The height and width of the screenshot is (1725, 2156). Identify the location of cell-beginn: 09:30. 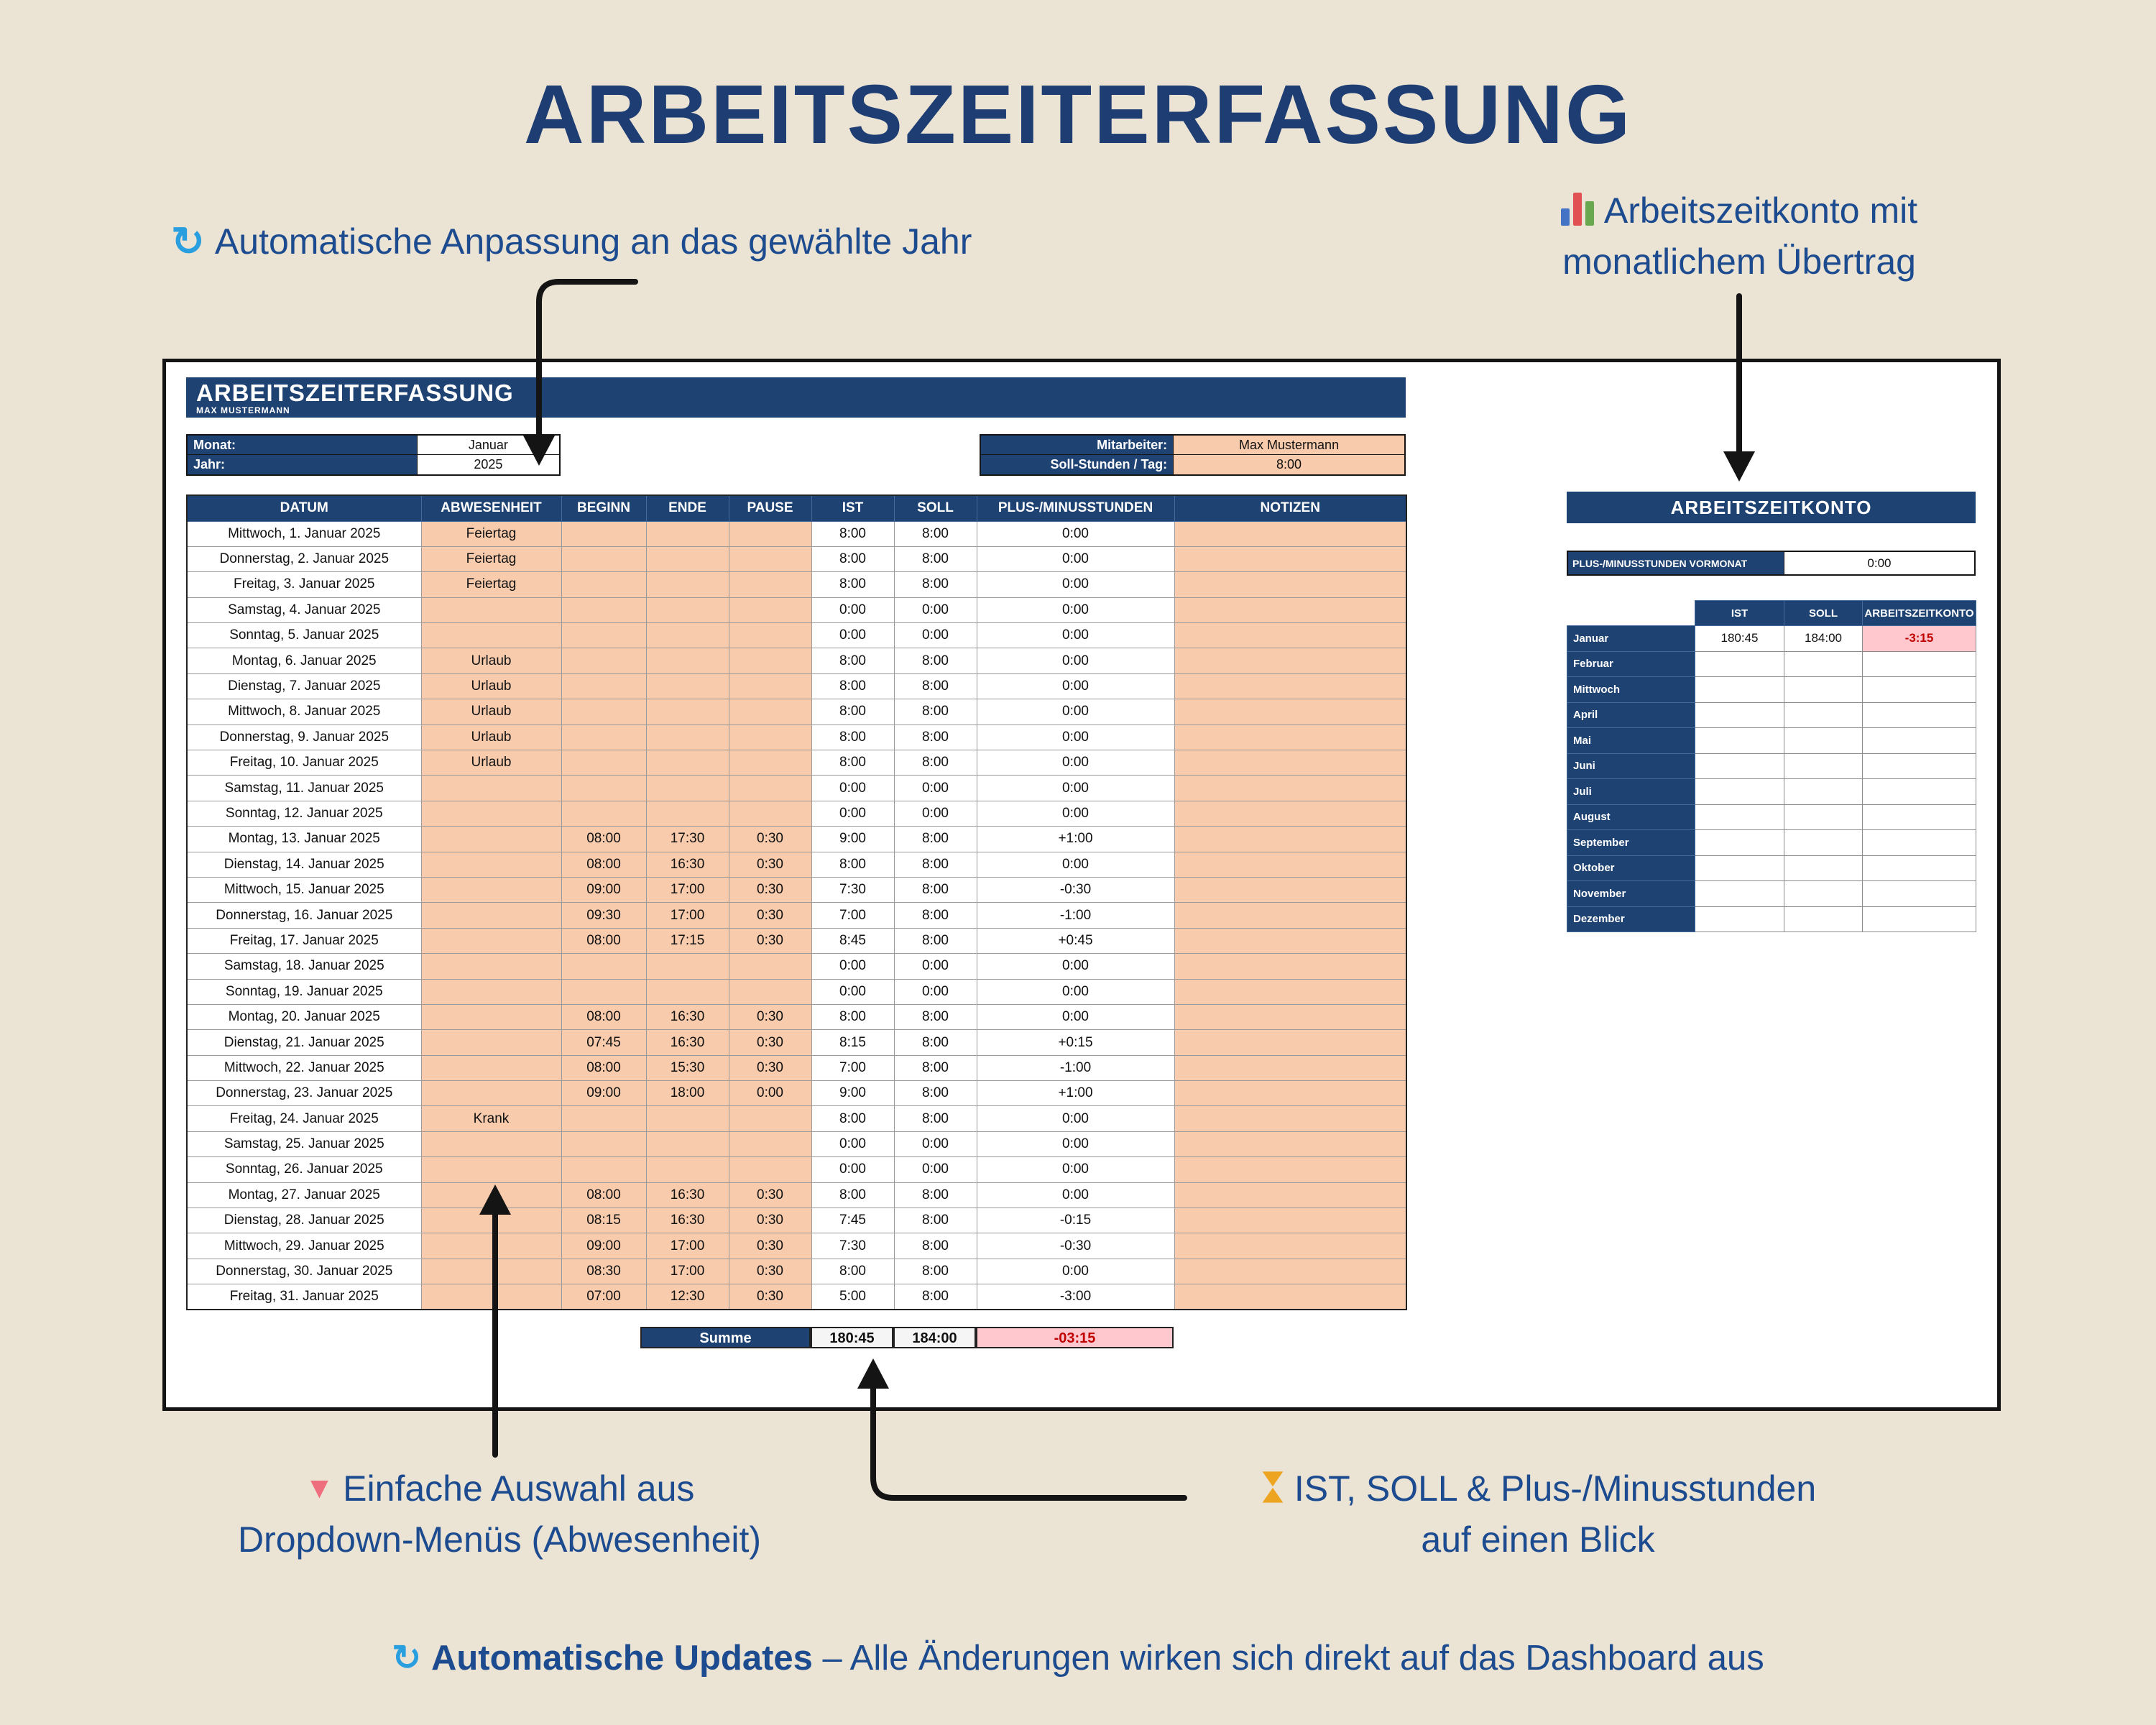
(604, 915).